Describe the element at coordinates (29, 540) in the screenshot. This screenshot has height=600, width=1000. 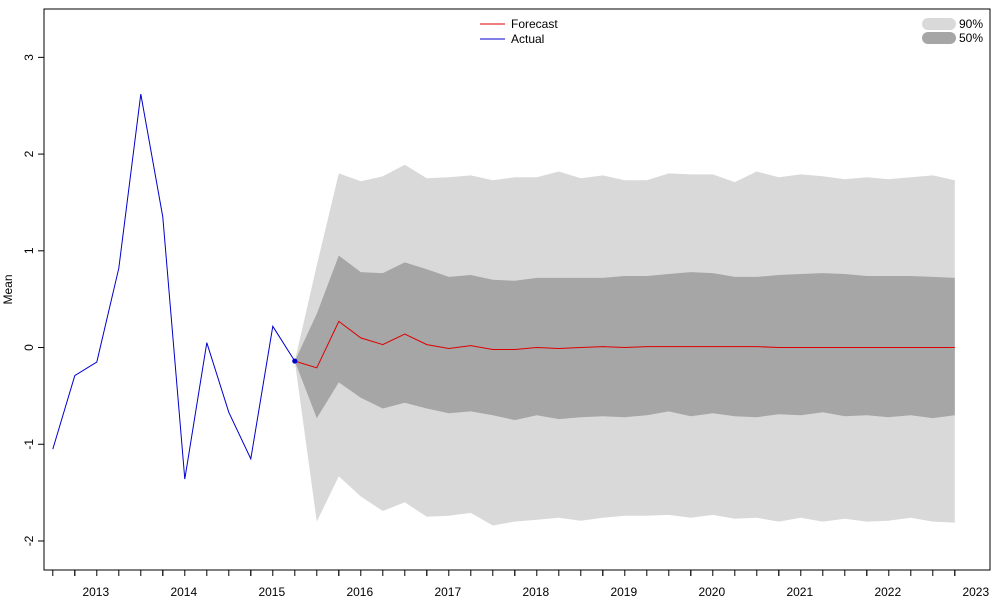
I see `y-tick-label: -2` at that location.